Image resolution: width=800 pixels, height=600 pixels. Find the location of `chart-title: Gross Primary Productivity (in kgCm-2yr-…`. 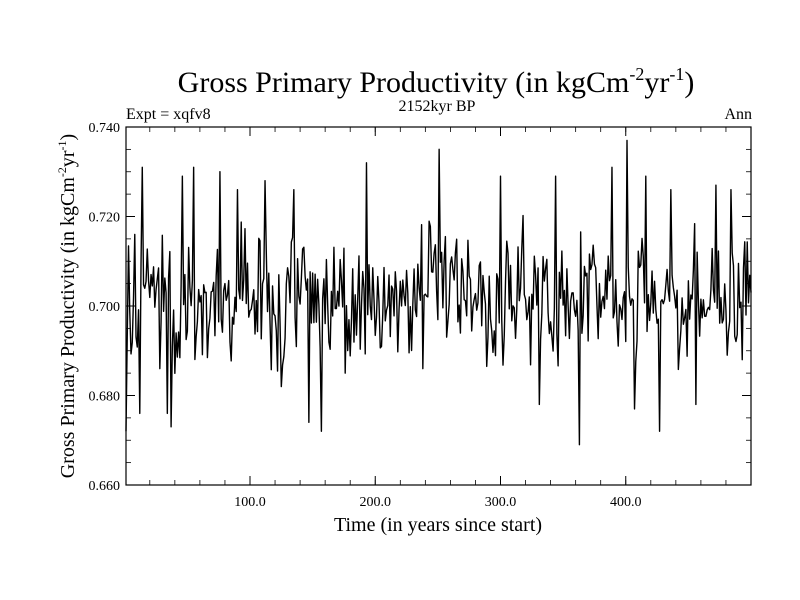

chart-title: Gross Primary Productivity (in kgCm-2yr-… is located at coordinates (436, 81).